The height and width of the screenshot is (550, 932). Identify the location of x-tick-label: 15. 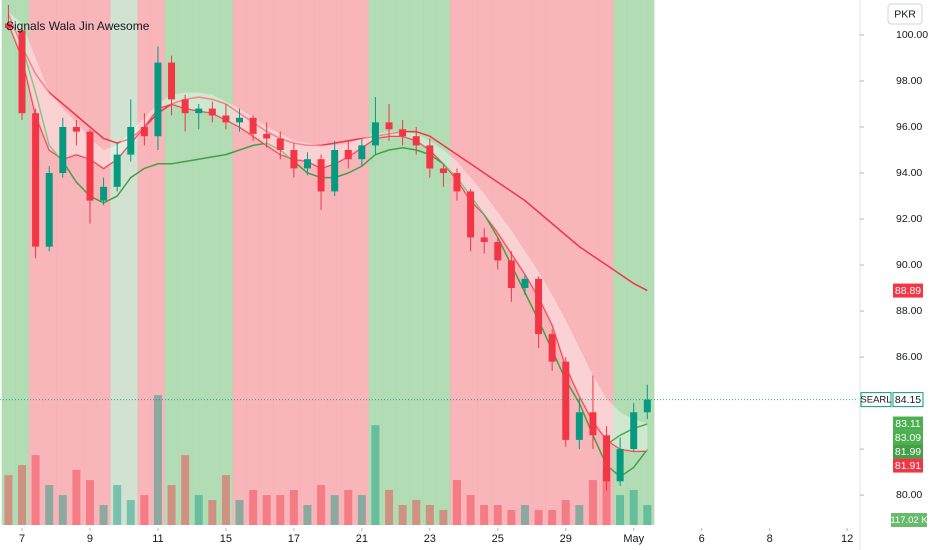
(226, 539).